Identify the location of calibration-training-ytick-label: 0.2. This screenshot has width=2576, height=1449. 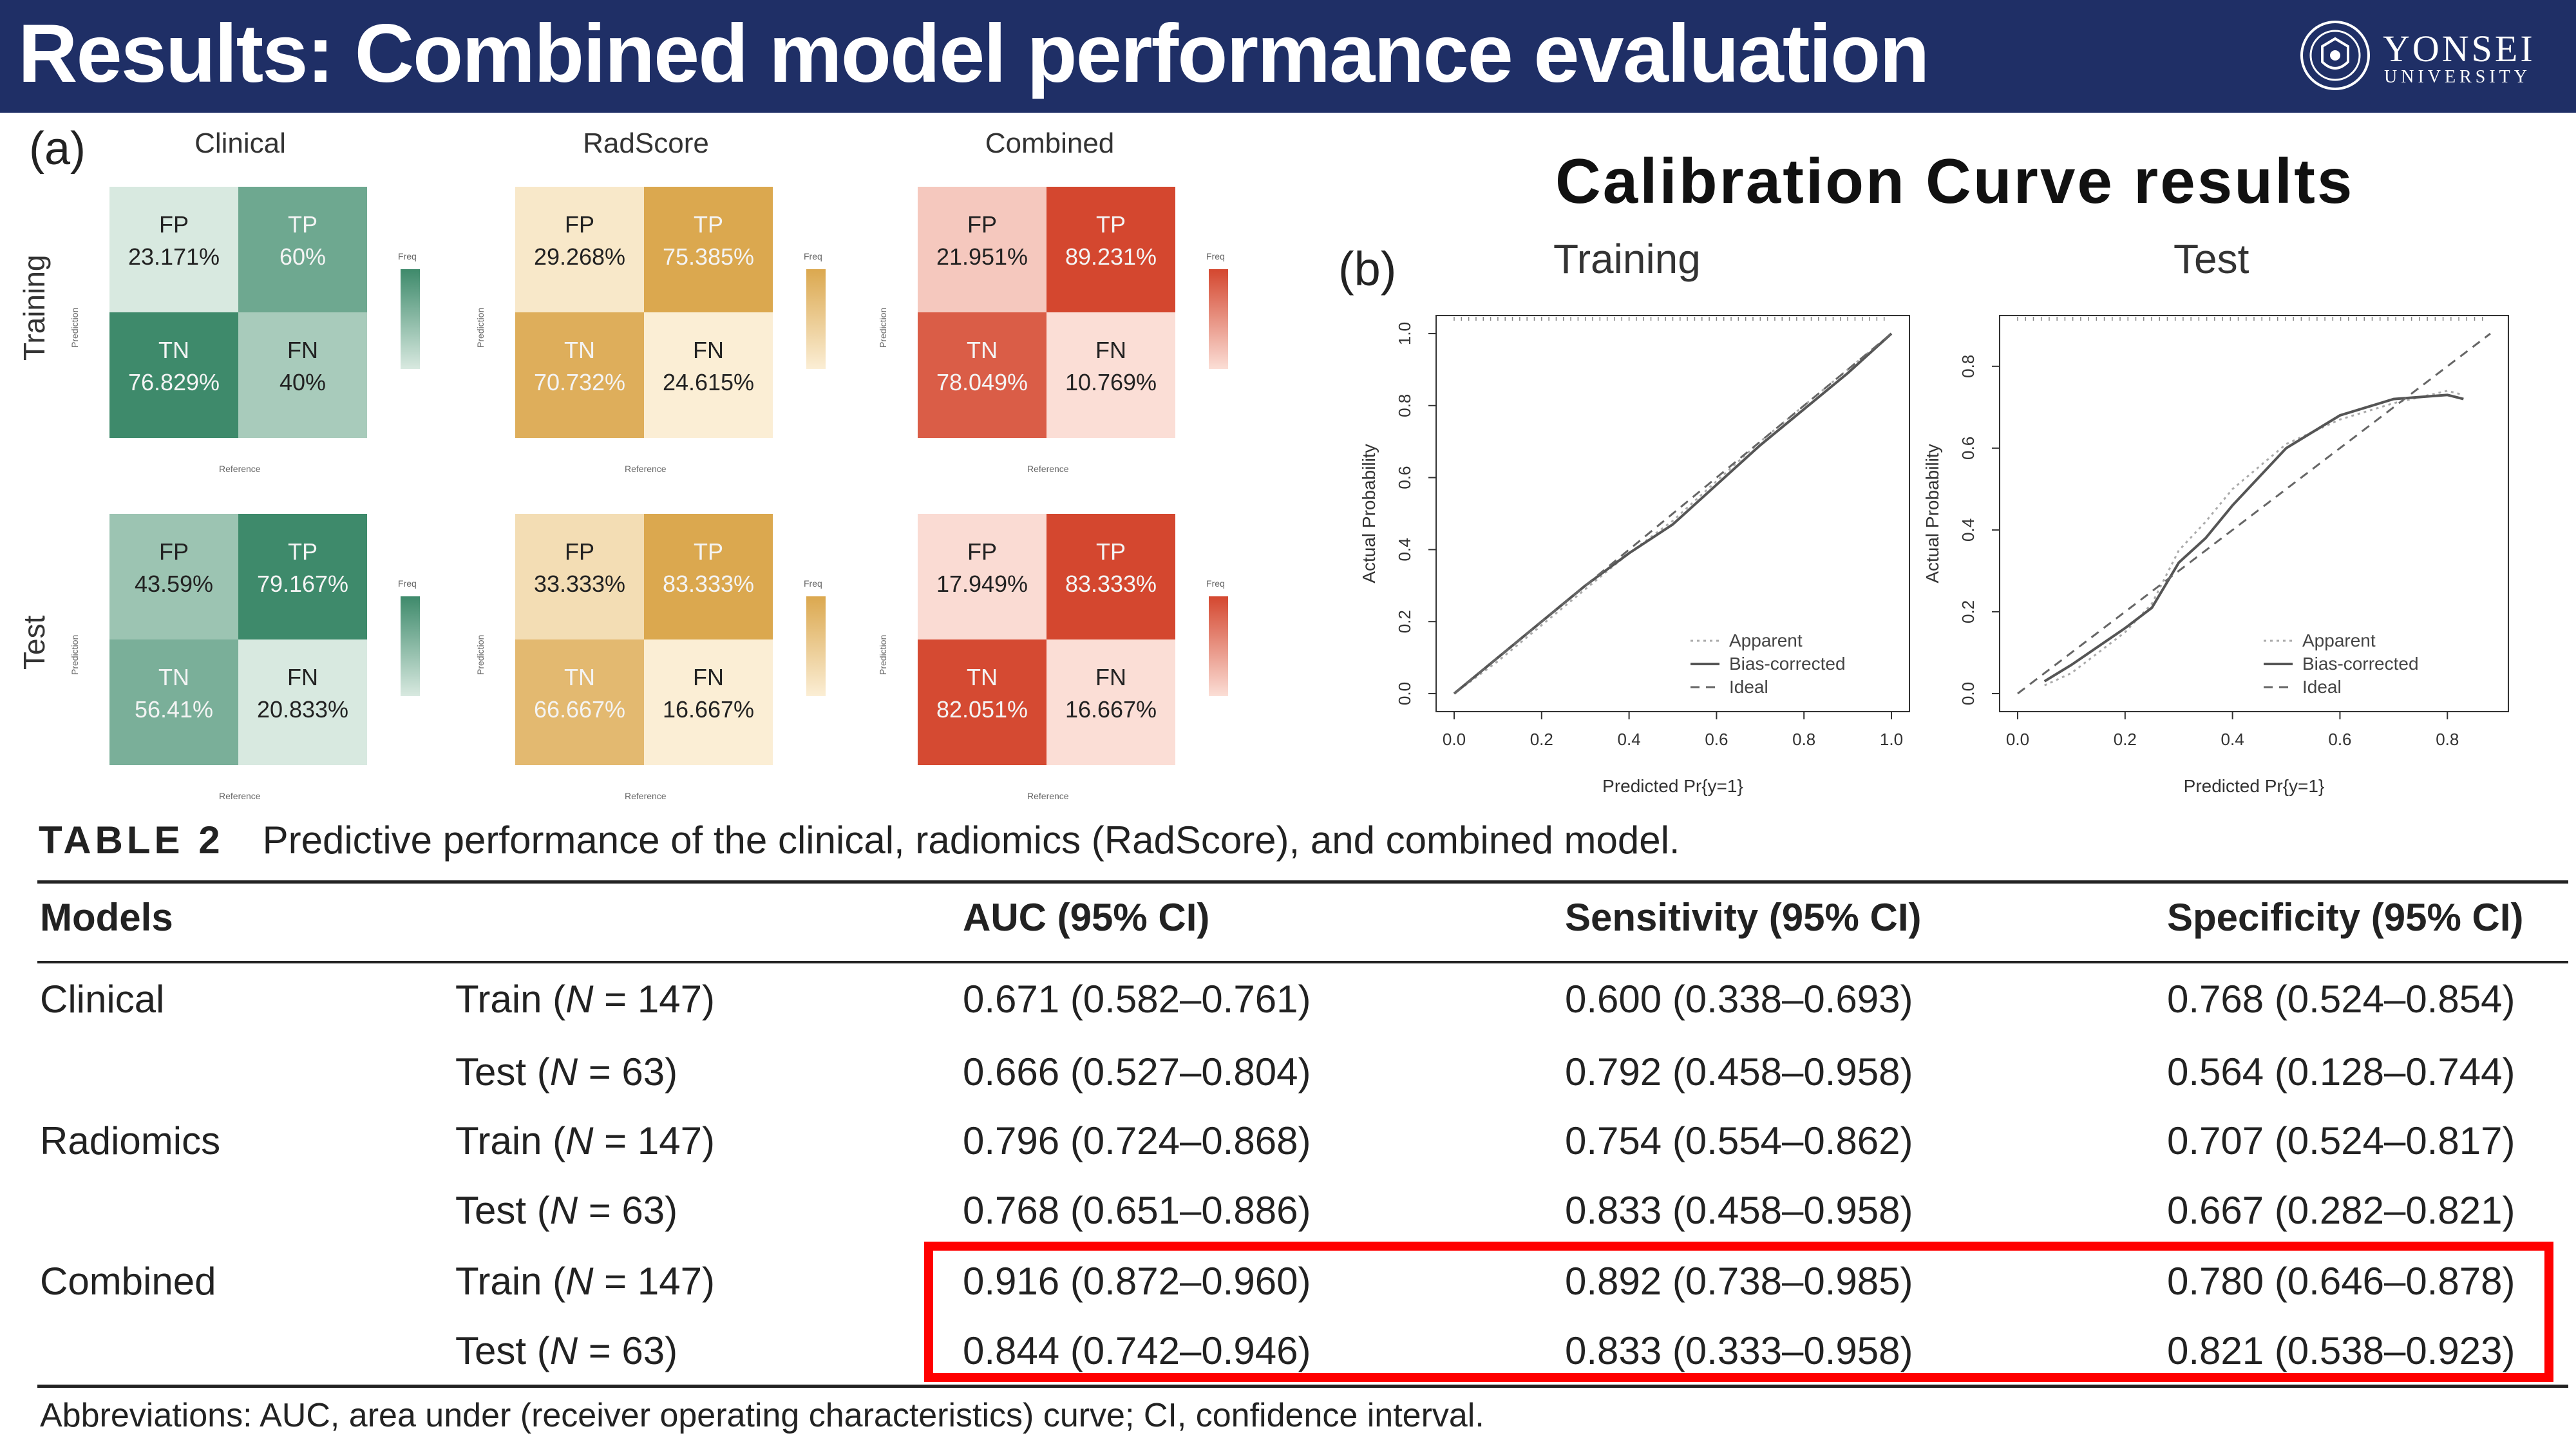
(1405, 621).